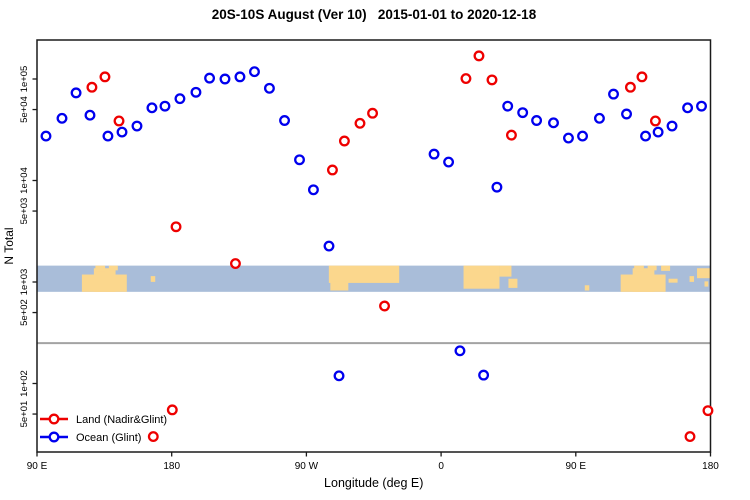 The height and width of the screenshot is (500, 750). Describe the element at coordinates (307, 466) in the screenshot. I see `x-tick-label: 90 W` at that location.